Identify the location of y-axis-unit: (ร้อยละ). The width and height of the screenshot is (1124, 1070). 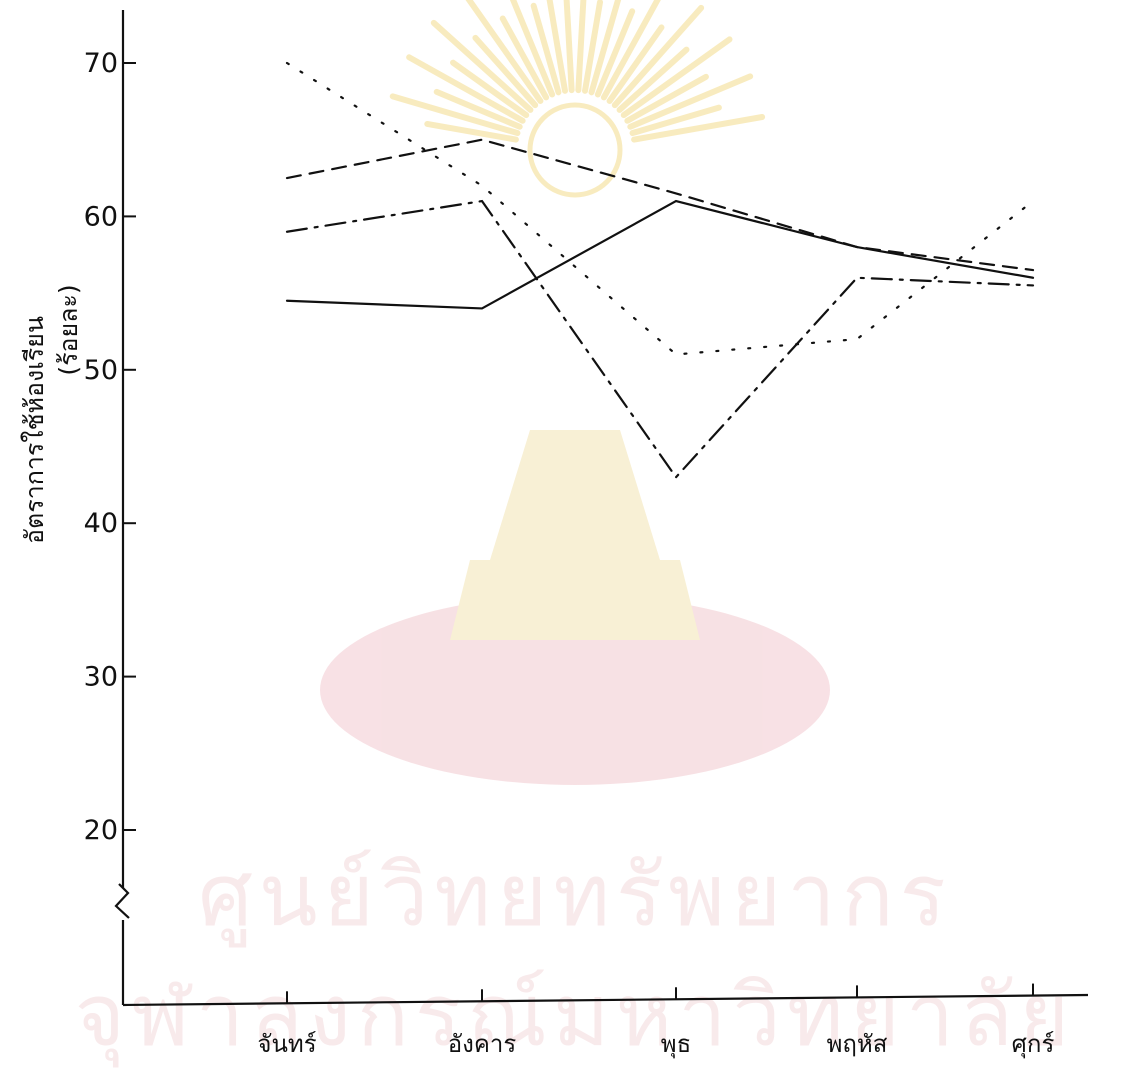
(68, 329).